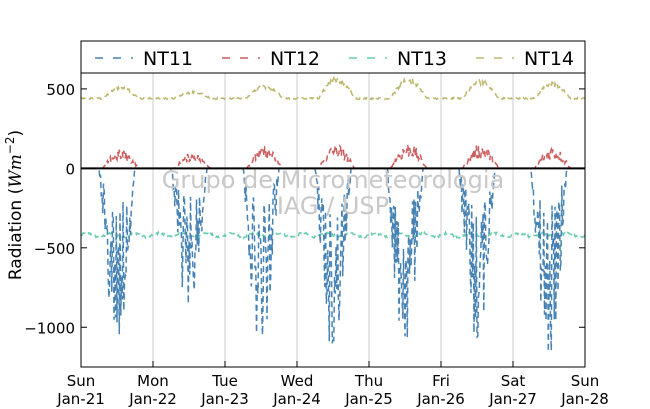 This screenshot has height=409, width=650. I want to click on x-tick-label-date: Jan-23, so click(224, 399).